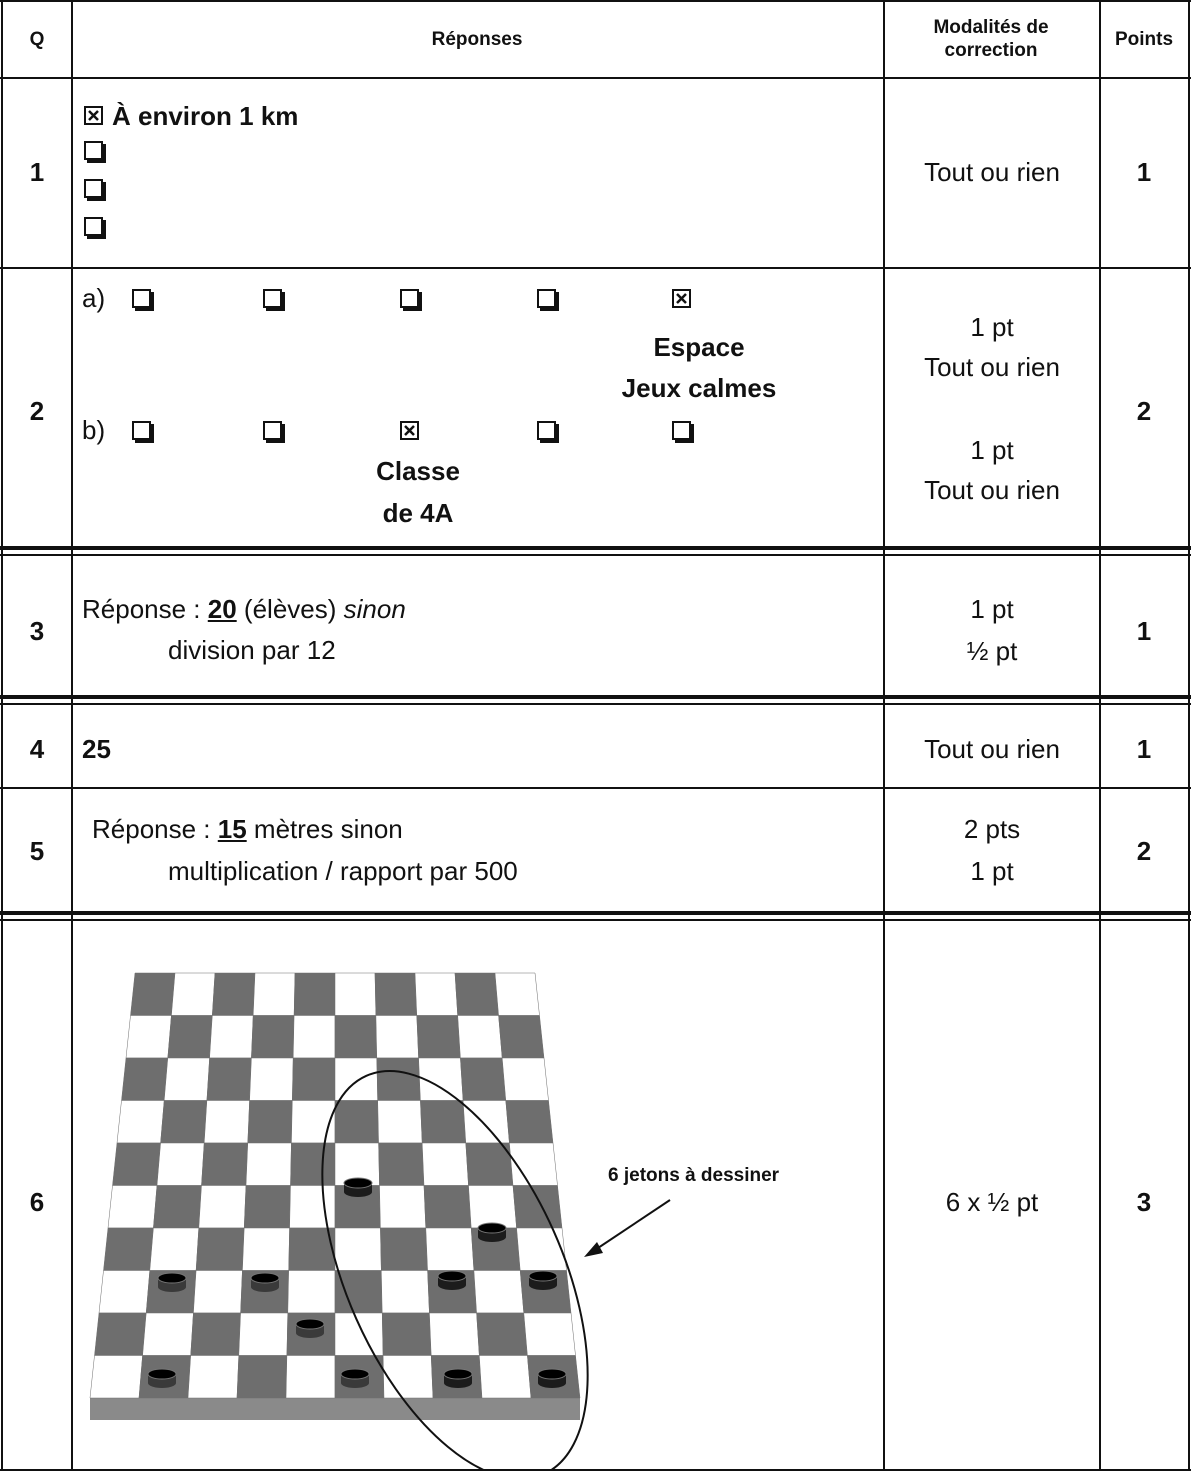 This screenshot has width=1191, height=1475. I want to click on answer: de 4A, so click(418, 513).